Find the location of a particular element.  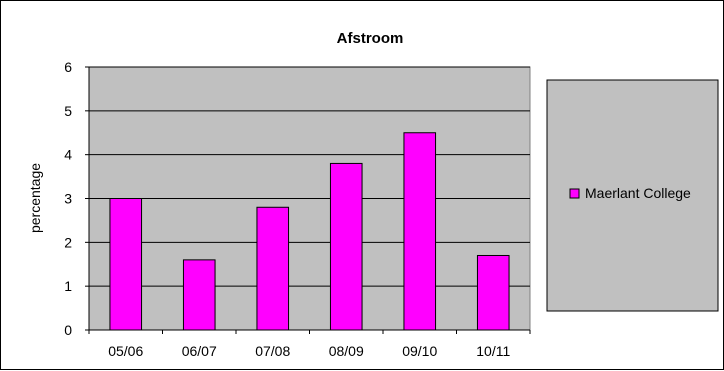

y-tick-label: 5 is located at coordinates (68, 111).